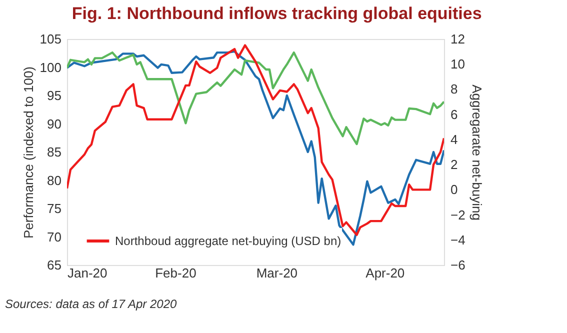 The image size is (567, 333). I want to click on legend-label: Northboud aggregate net-buying (USD bn), so click(228, 241).